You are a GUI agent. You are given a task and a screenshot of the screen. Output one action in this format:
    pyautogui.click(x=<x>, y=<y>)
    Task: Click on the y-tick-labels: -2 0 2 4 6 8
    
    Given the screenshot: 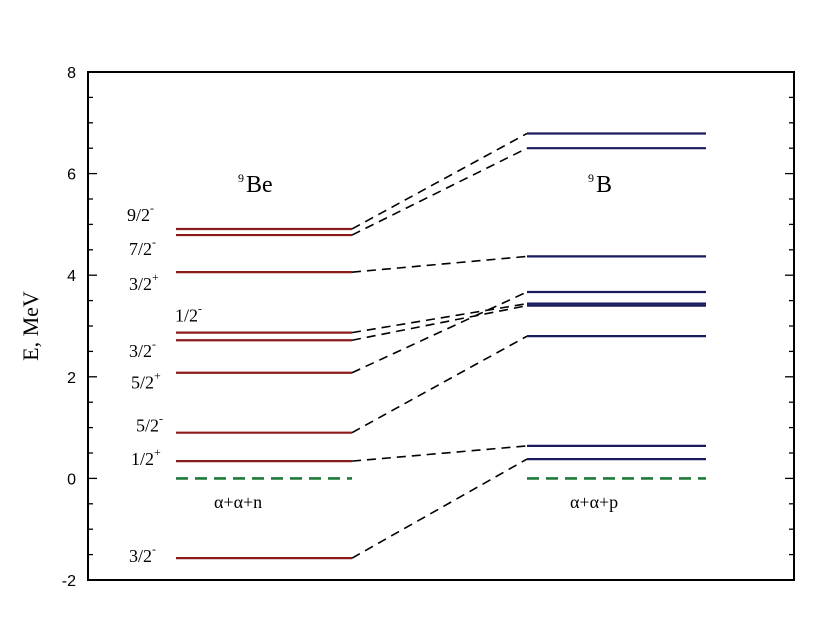 What is the action you would take?
    pyautogui.click(x=69, y=327)
    